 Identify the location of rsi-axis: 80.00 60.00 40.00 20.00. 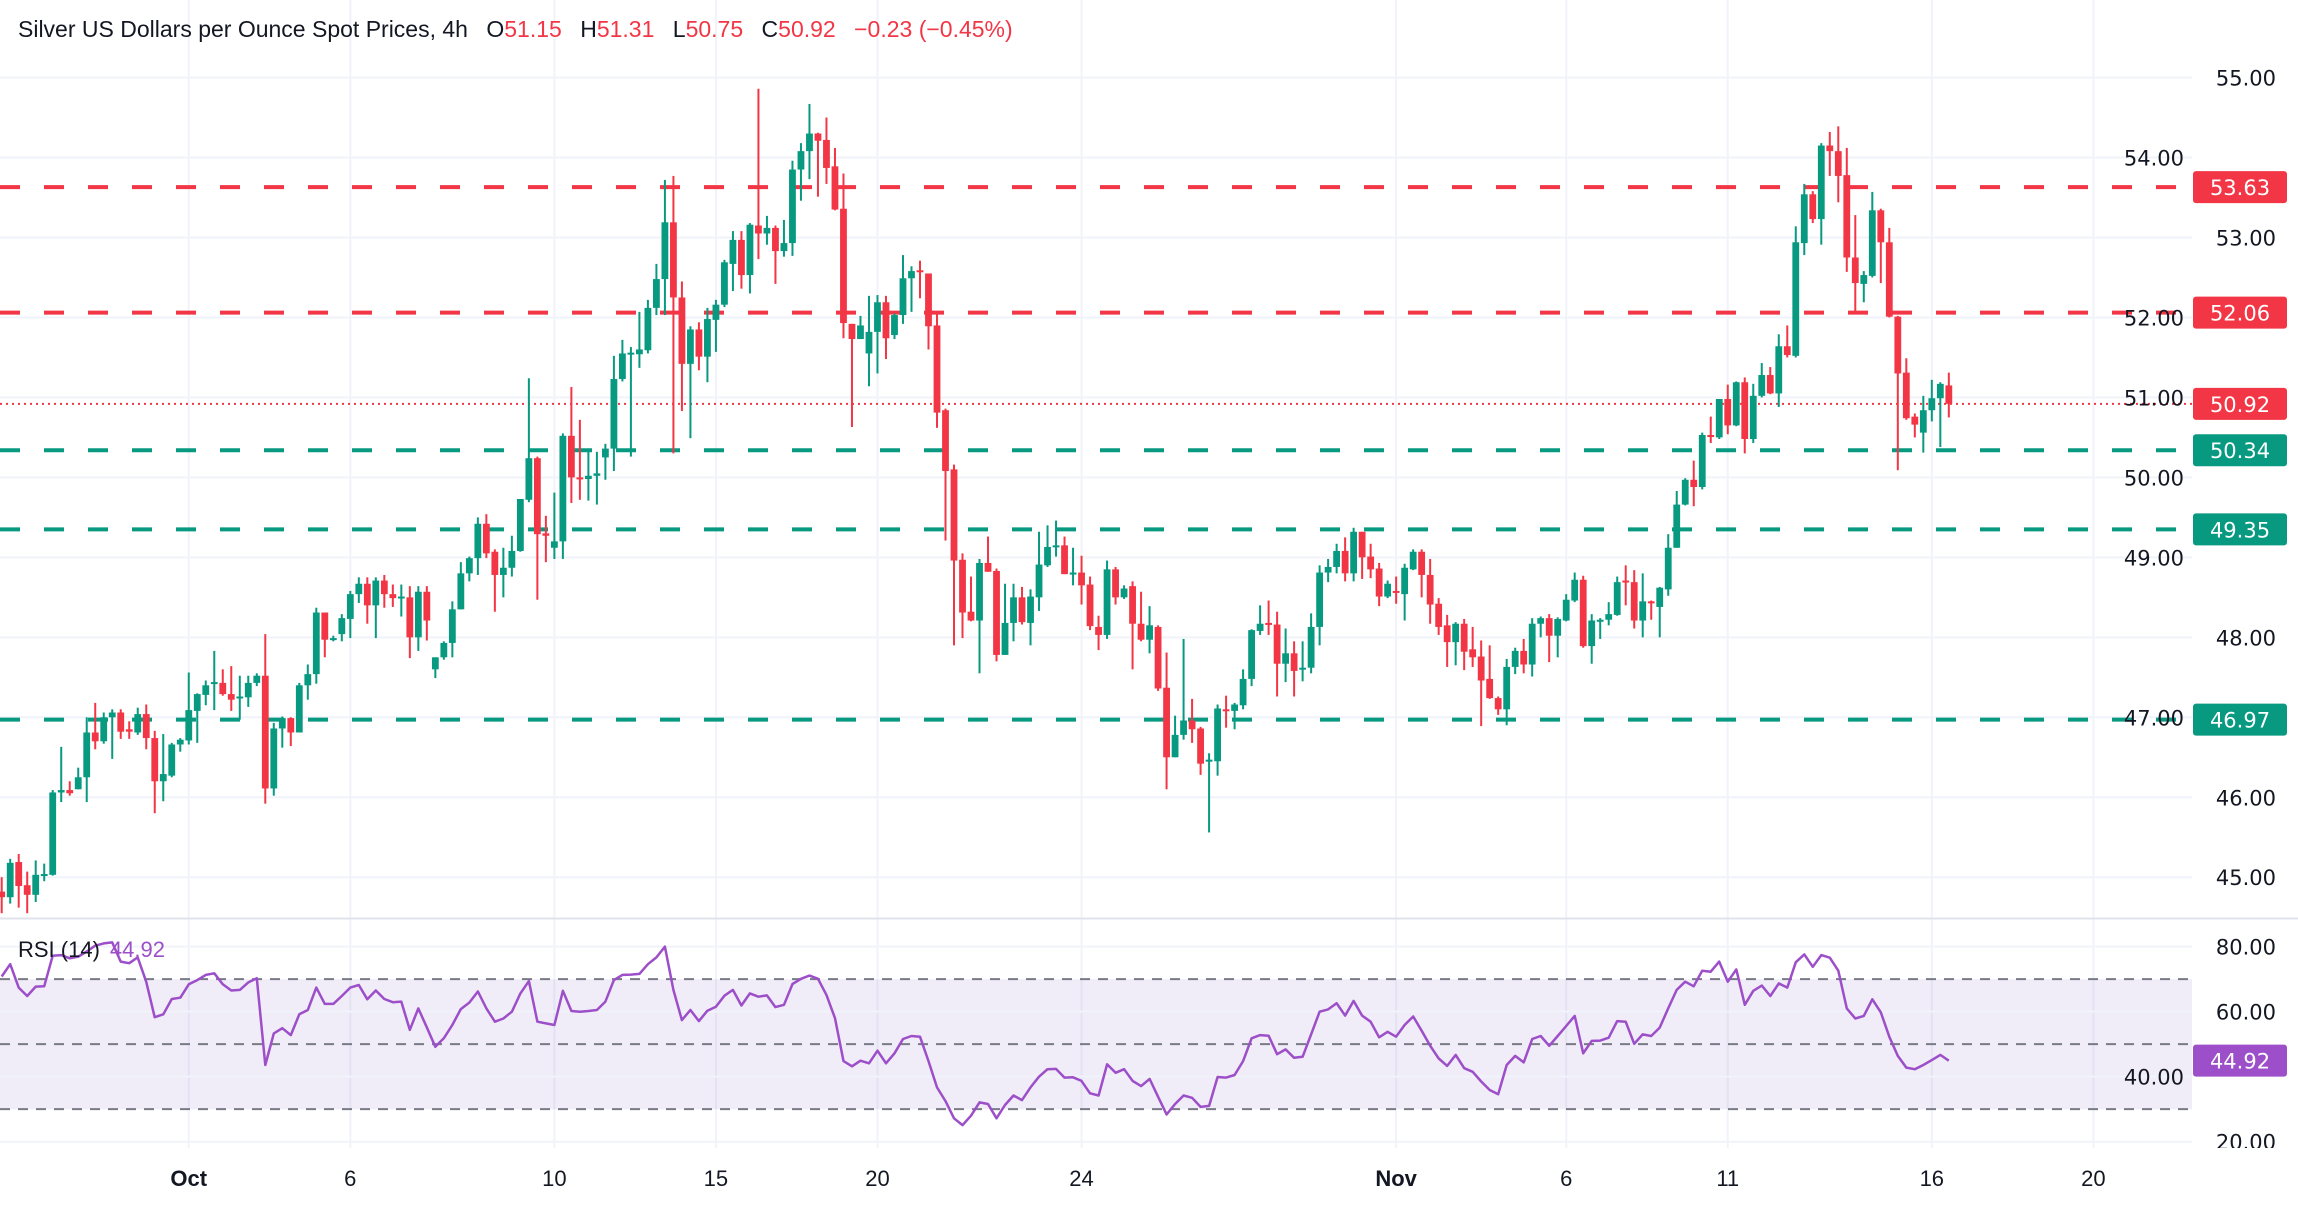
(2200, 1045).